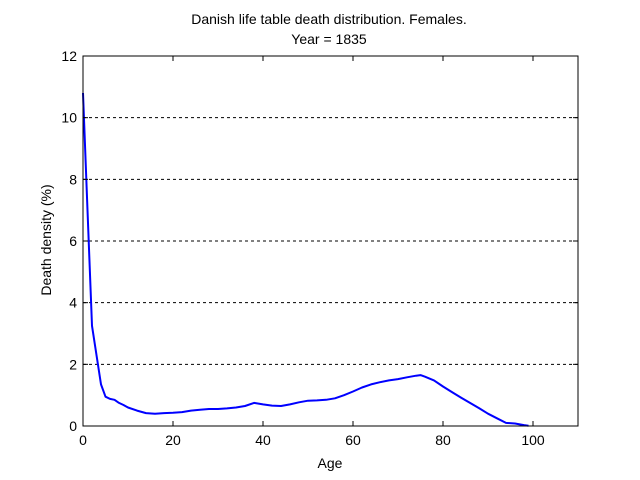 The height and width of the screenshot is (480, 640). Describe the element at coordinates (263, 440) in the screenshot. I see `x-tick-label: 40` at that location.